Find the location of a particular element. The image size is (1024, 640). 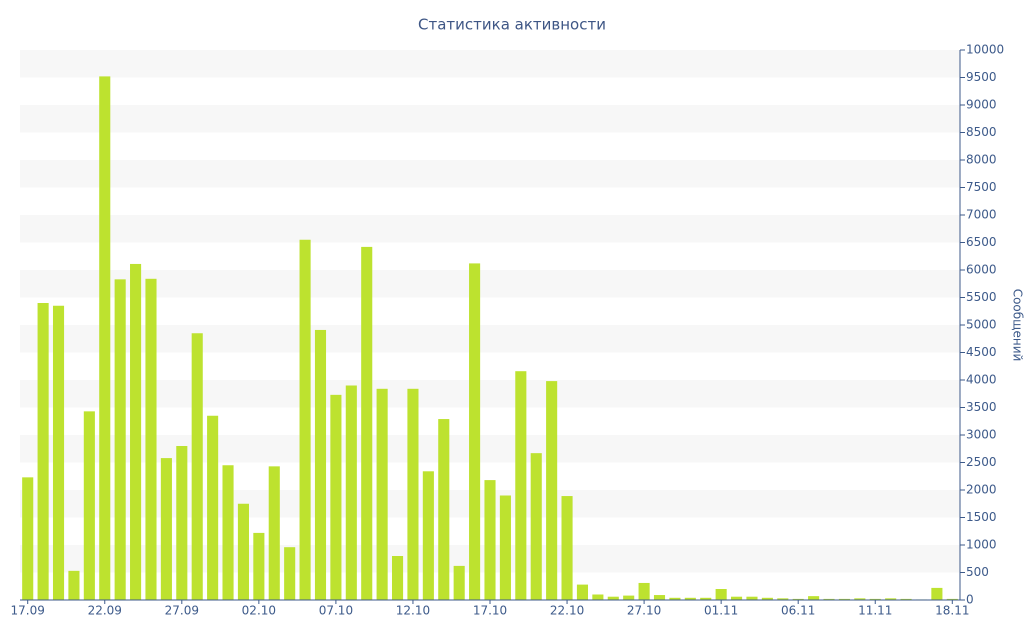

y-tick-label: 4000 is located at coordinates (981, 380).